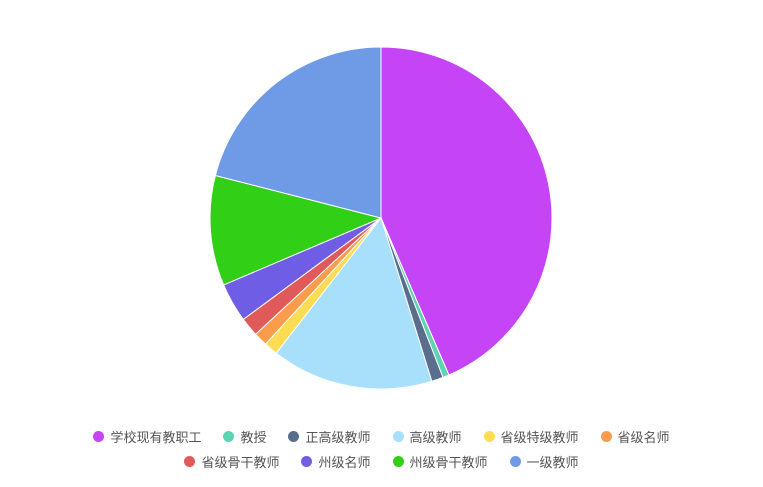 This screenshot has width=763, height=487. What do you see at coordinates (240, 463) in the screenshot?
I see `legend-label: 省级骨干教师` at bounding box center [240, 463].